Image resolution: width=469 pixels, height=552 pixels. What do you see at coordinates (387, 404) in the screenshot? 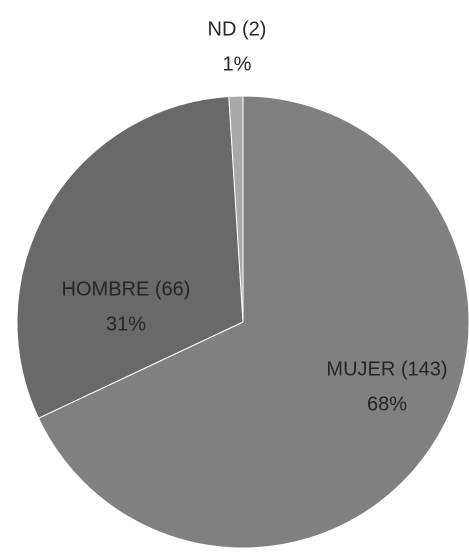
I see `slice-value-label: 68%` at bounding box center [387, 404].